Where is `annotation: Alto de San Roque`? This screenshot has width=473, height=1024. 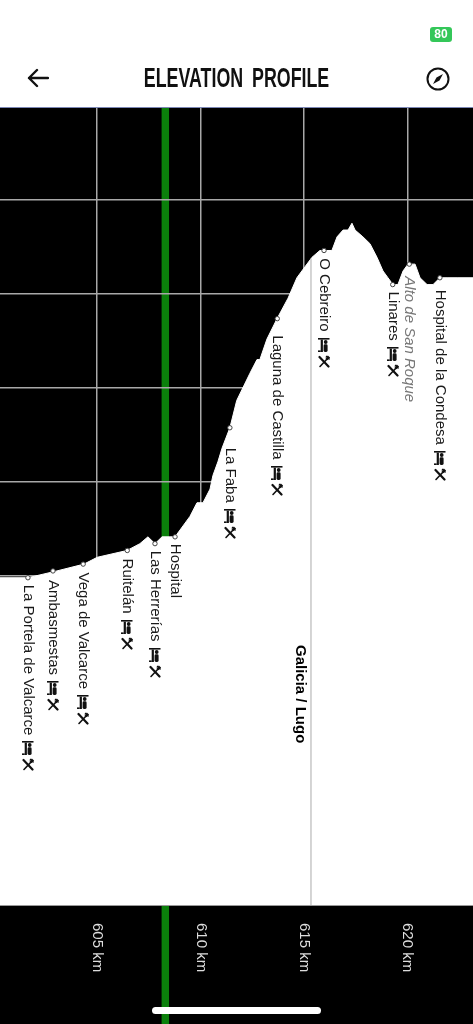
annotation: Alto de San Roque is located at coordinates (411, 339).